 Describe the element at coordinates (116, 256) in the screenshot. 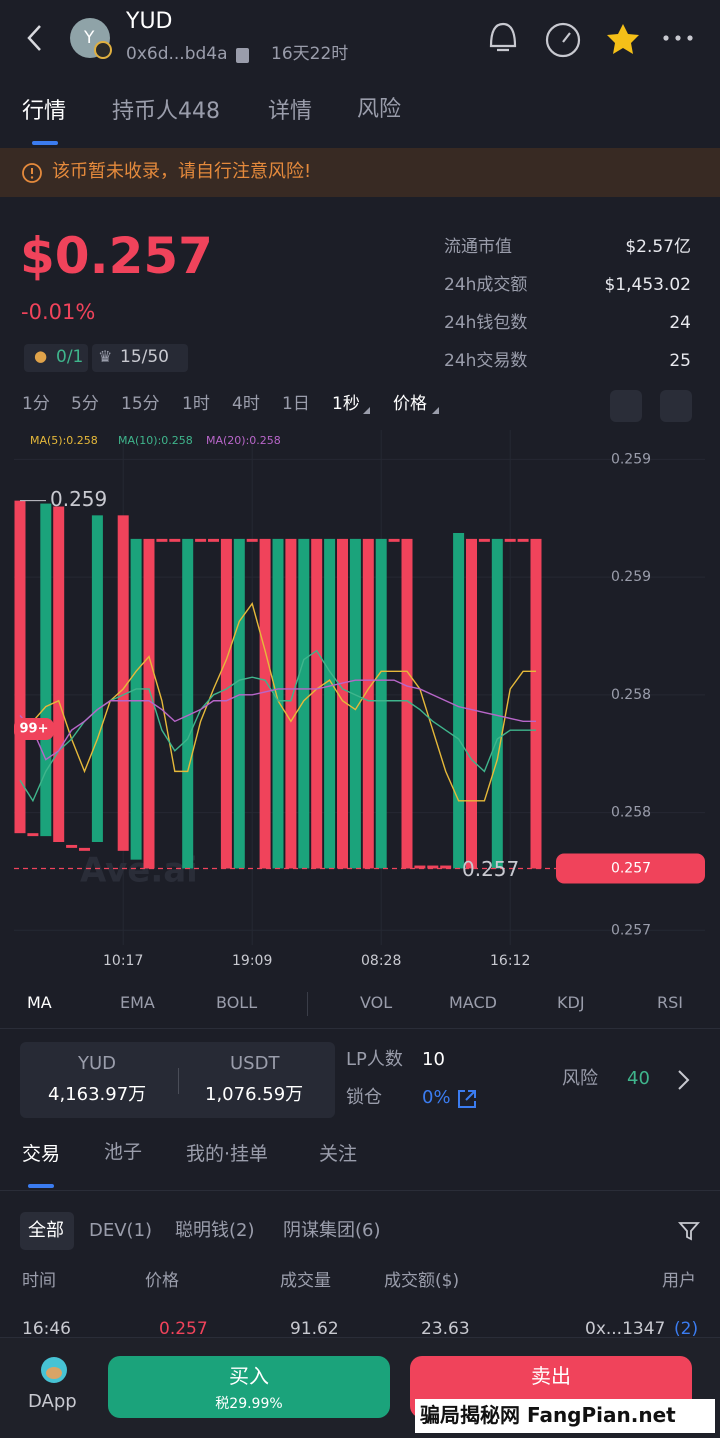

I see `price: $0.257` at that location.